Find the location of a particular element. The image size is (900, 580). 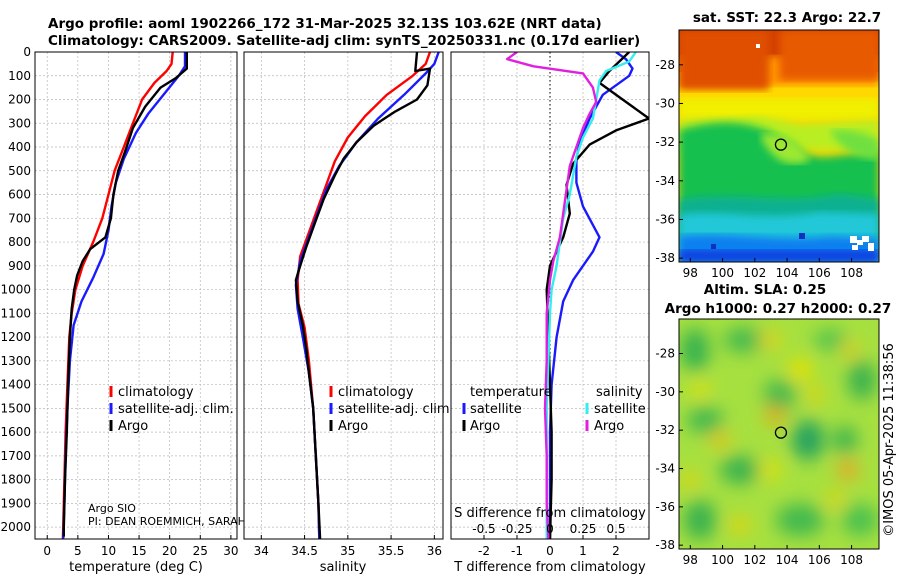

series-line-s-argo is located at coordinates (551, 295).